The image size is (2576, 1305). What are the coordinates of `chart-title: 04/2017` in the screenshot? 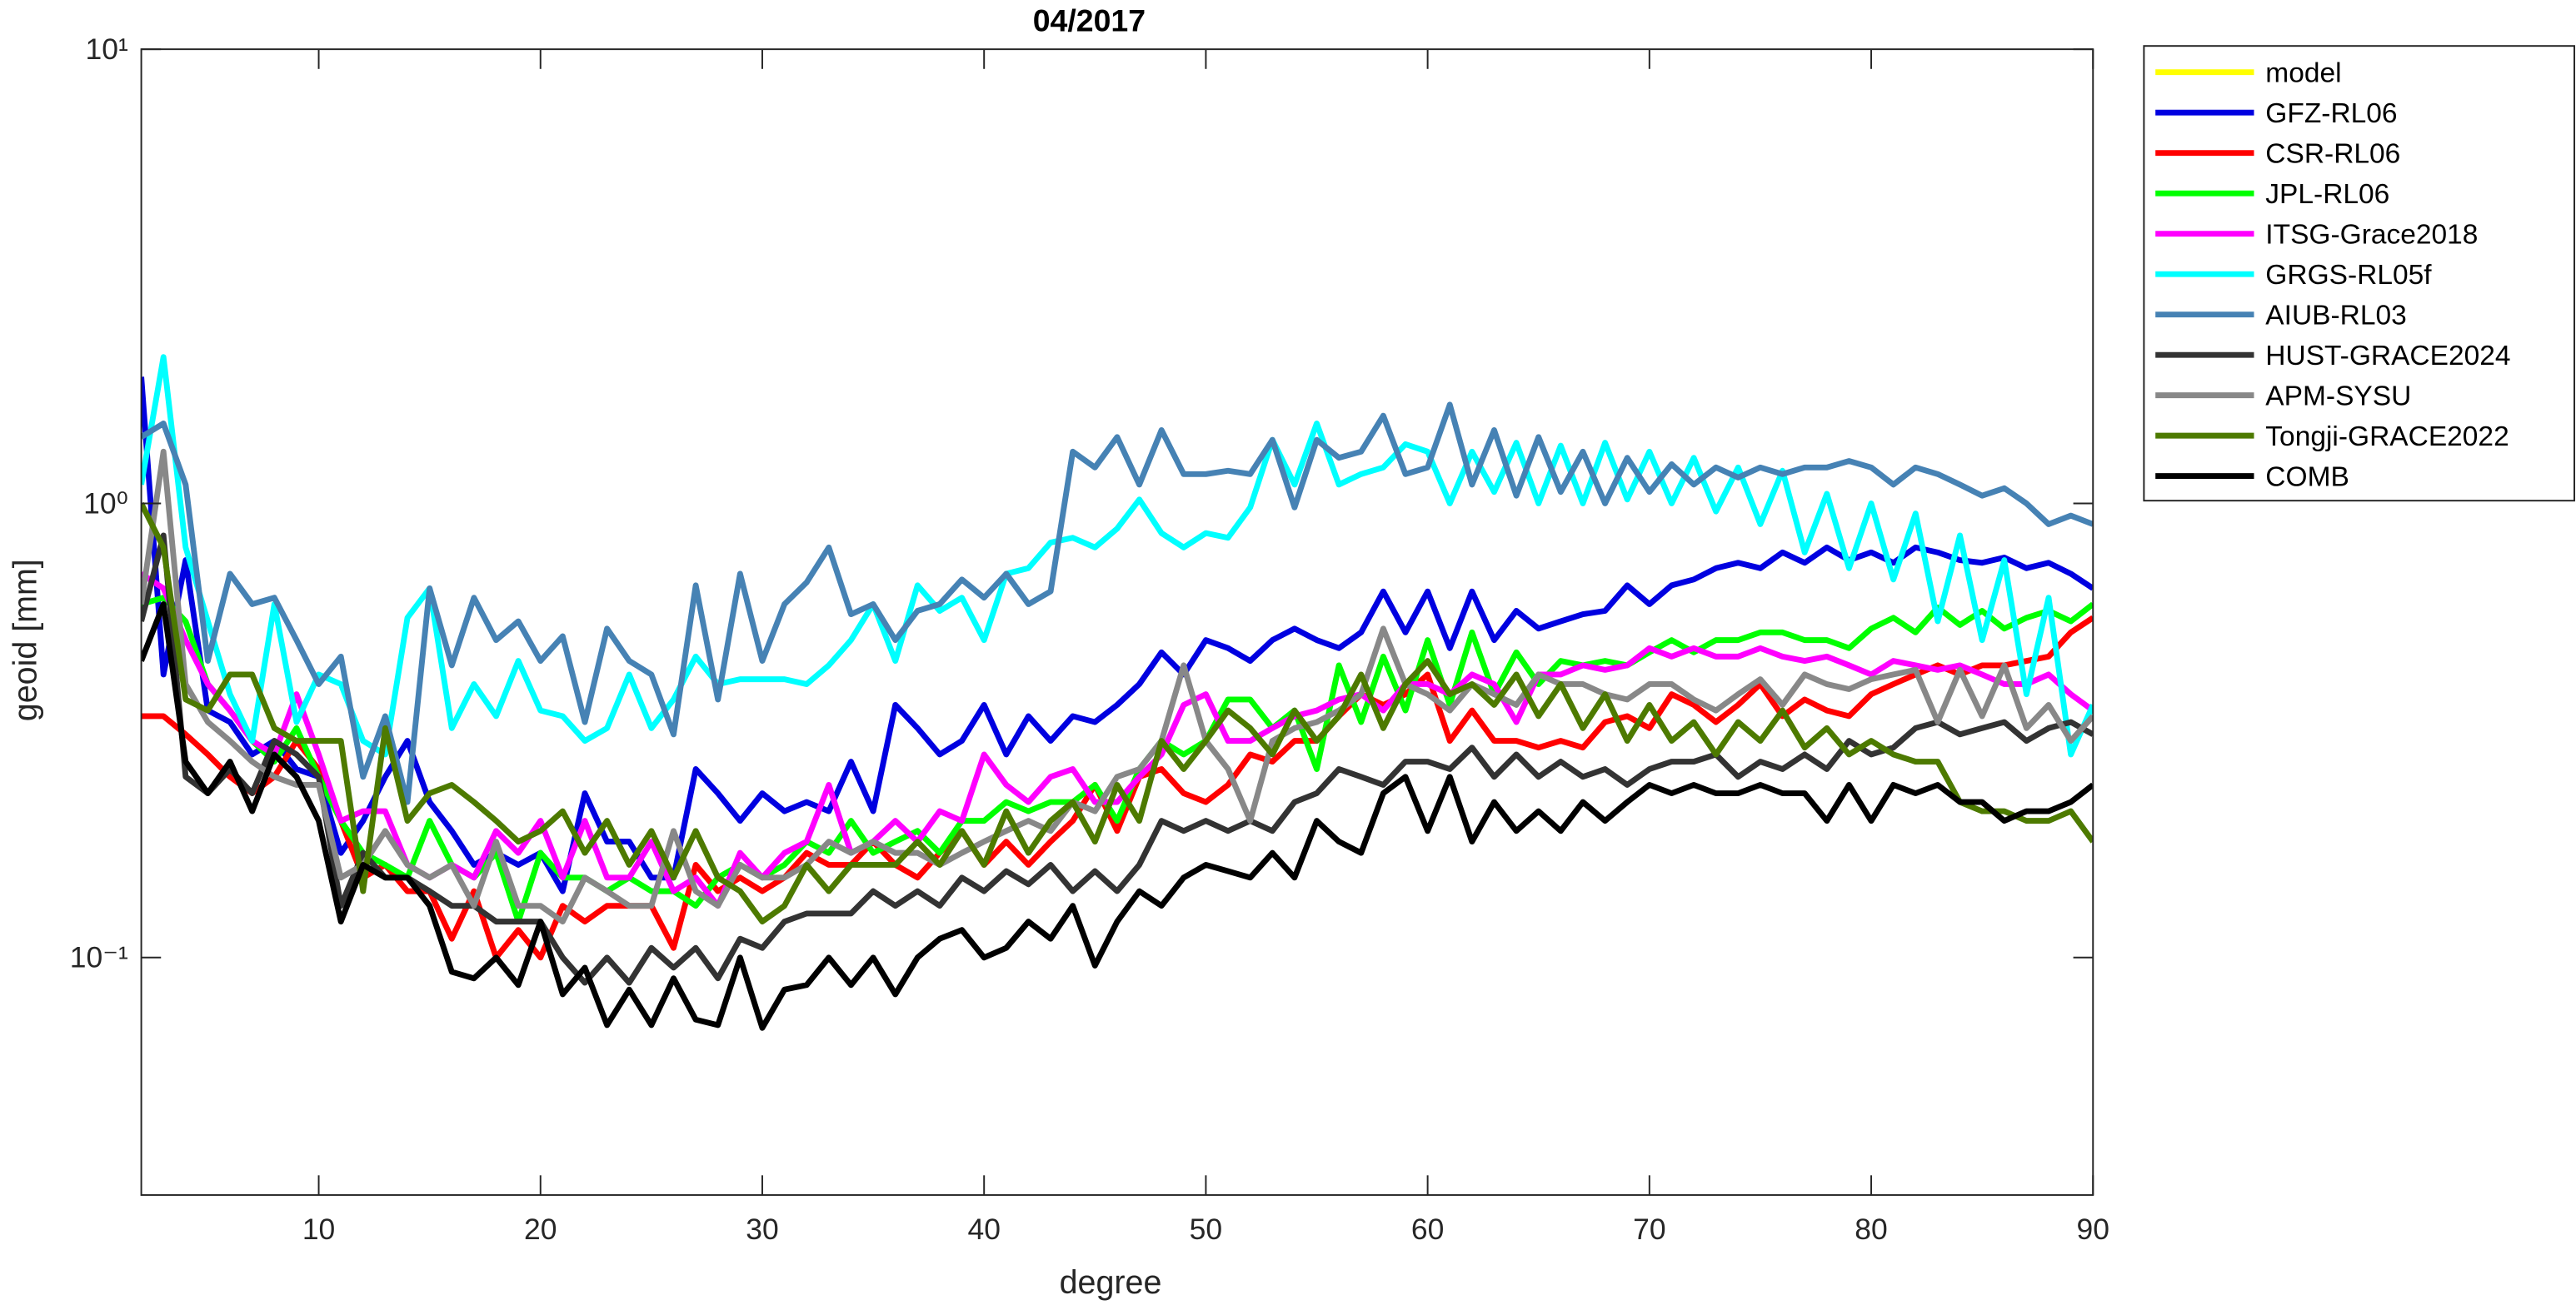 It's located at (1089, 19).